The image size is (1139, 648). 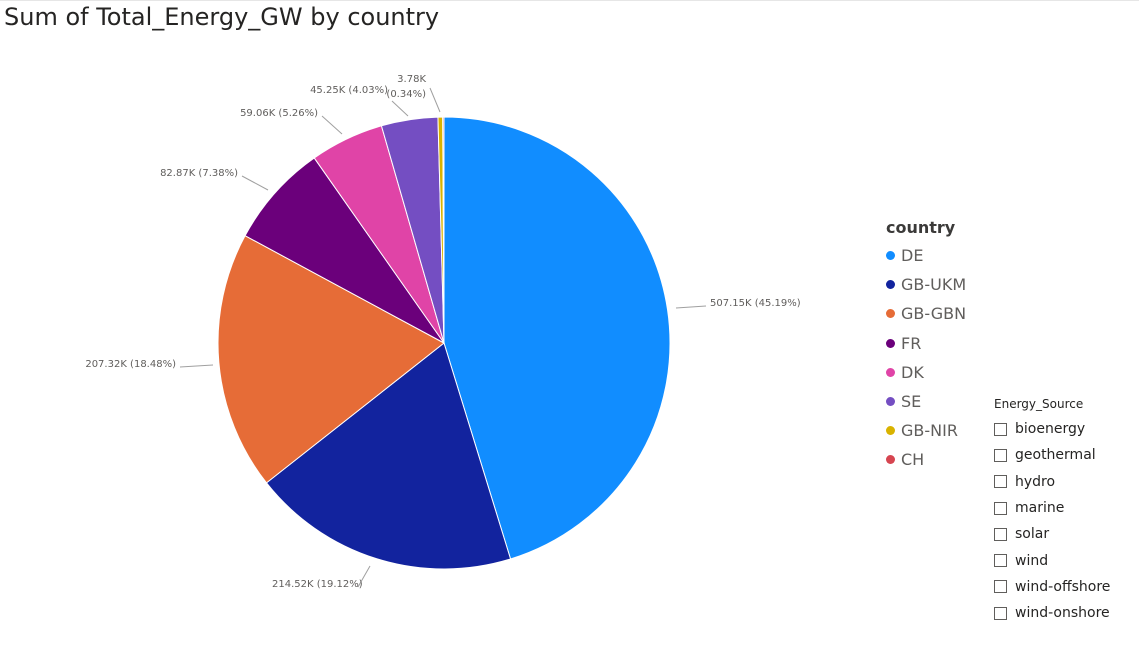 What do you see at coordinates (921, 227) in the screenshot?
I see `legend-title: country` at bounding box center [921, 227].